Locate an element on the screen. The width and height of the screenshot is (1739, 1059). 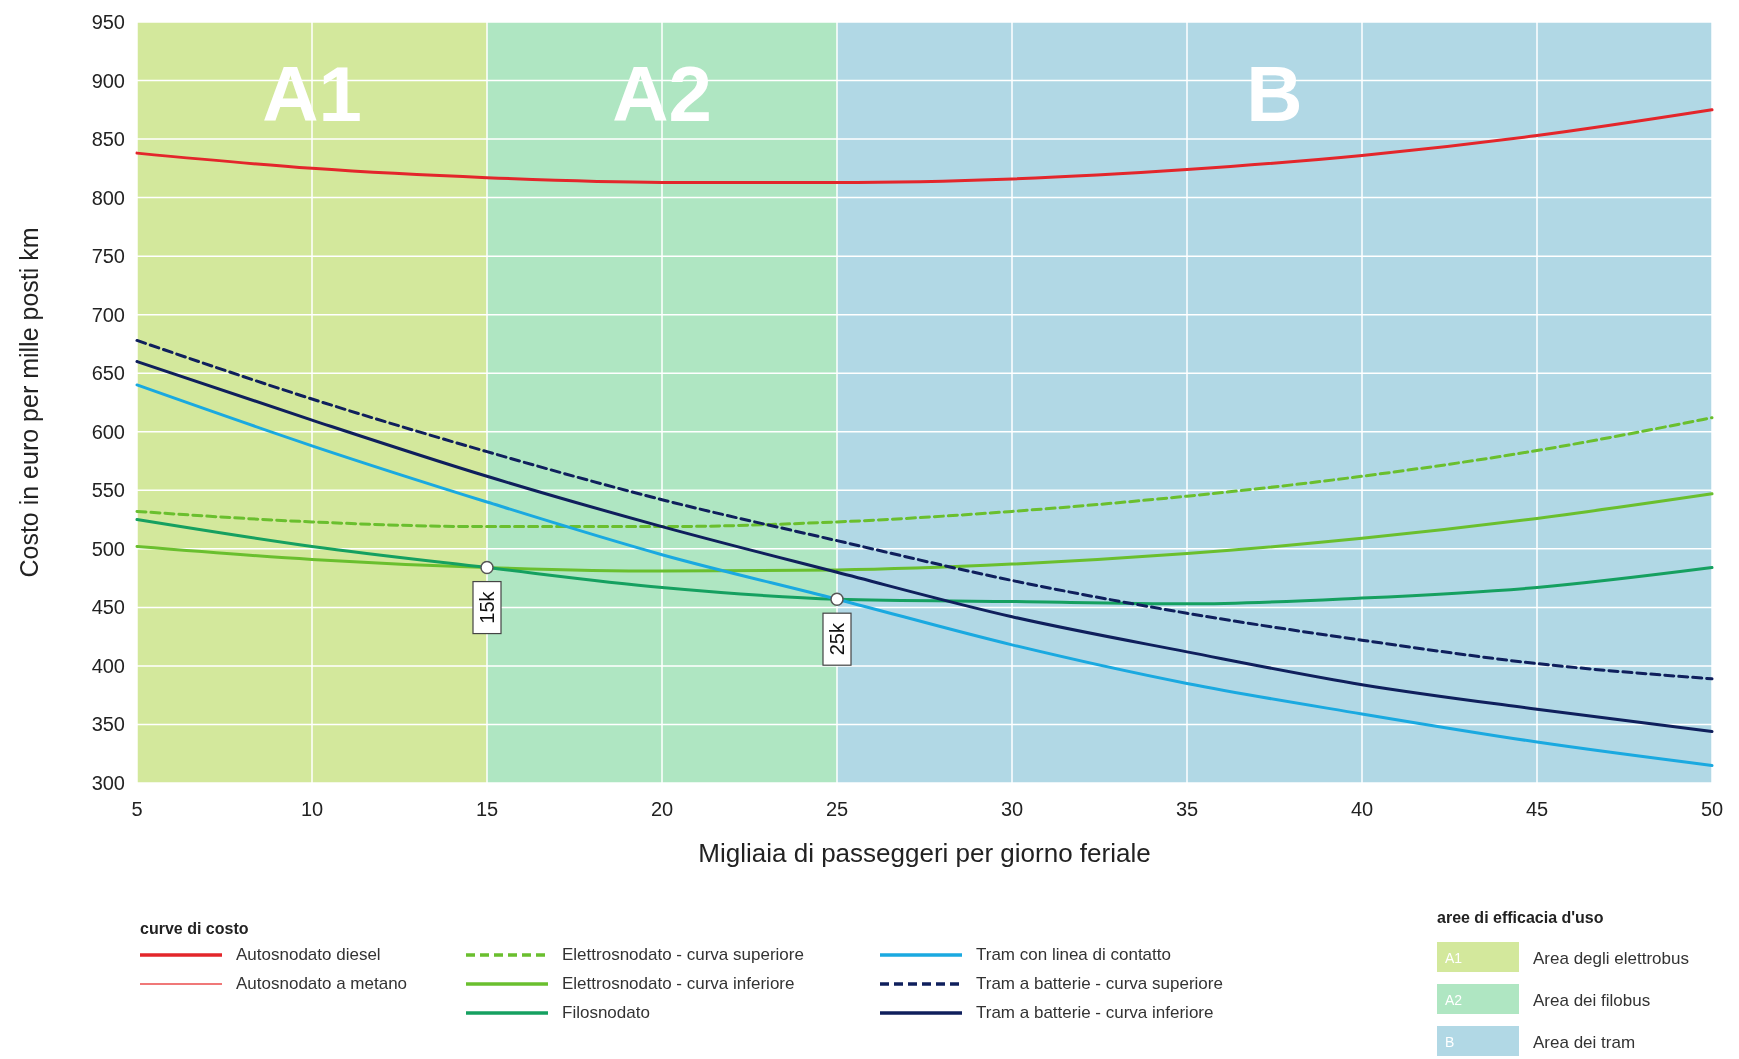
y-tick-label: 550 is located at coordinates (108, 490).